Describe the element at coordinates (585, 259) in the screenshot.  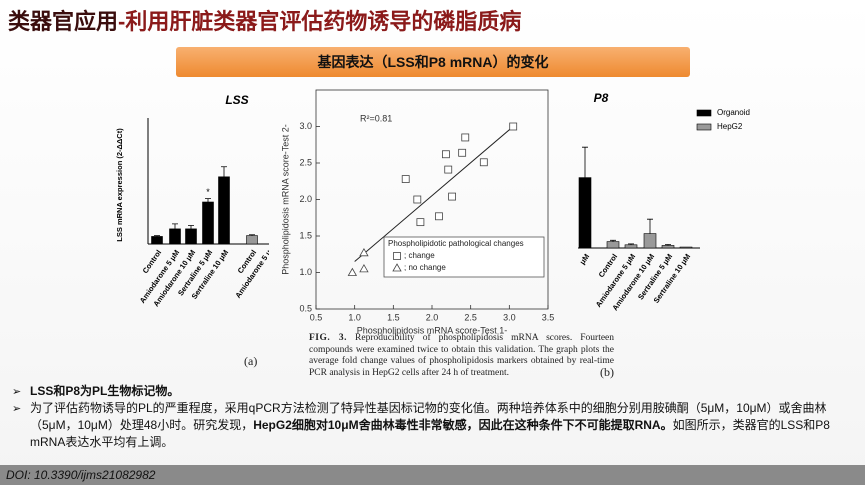
I see `x-tick-label: μM` at that location.